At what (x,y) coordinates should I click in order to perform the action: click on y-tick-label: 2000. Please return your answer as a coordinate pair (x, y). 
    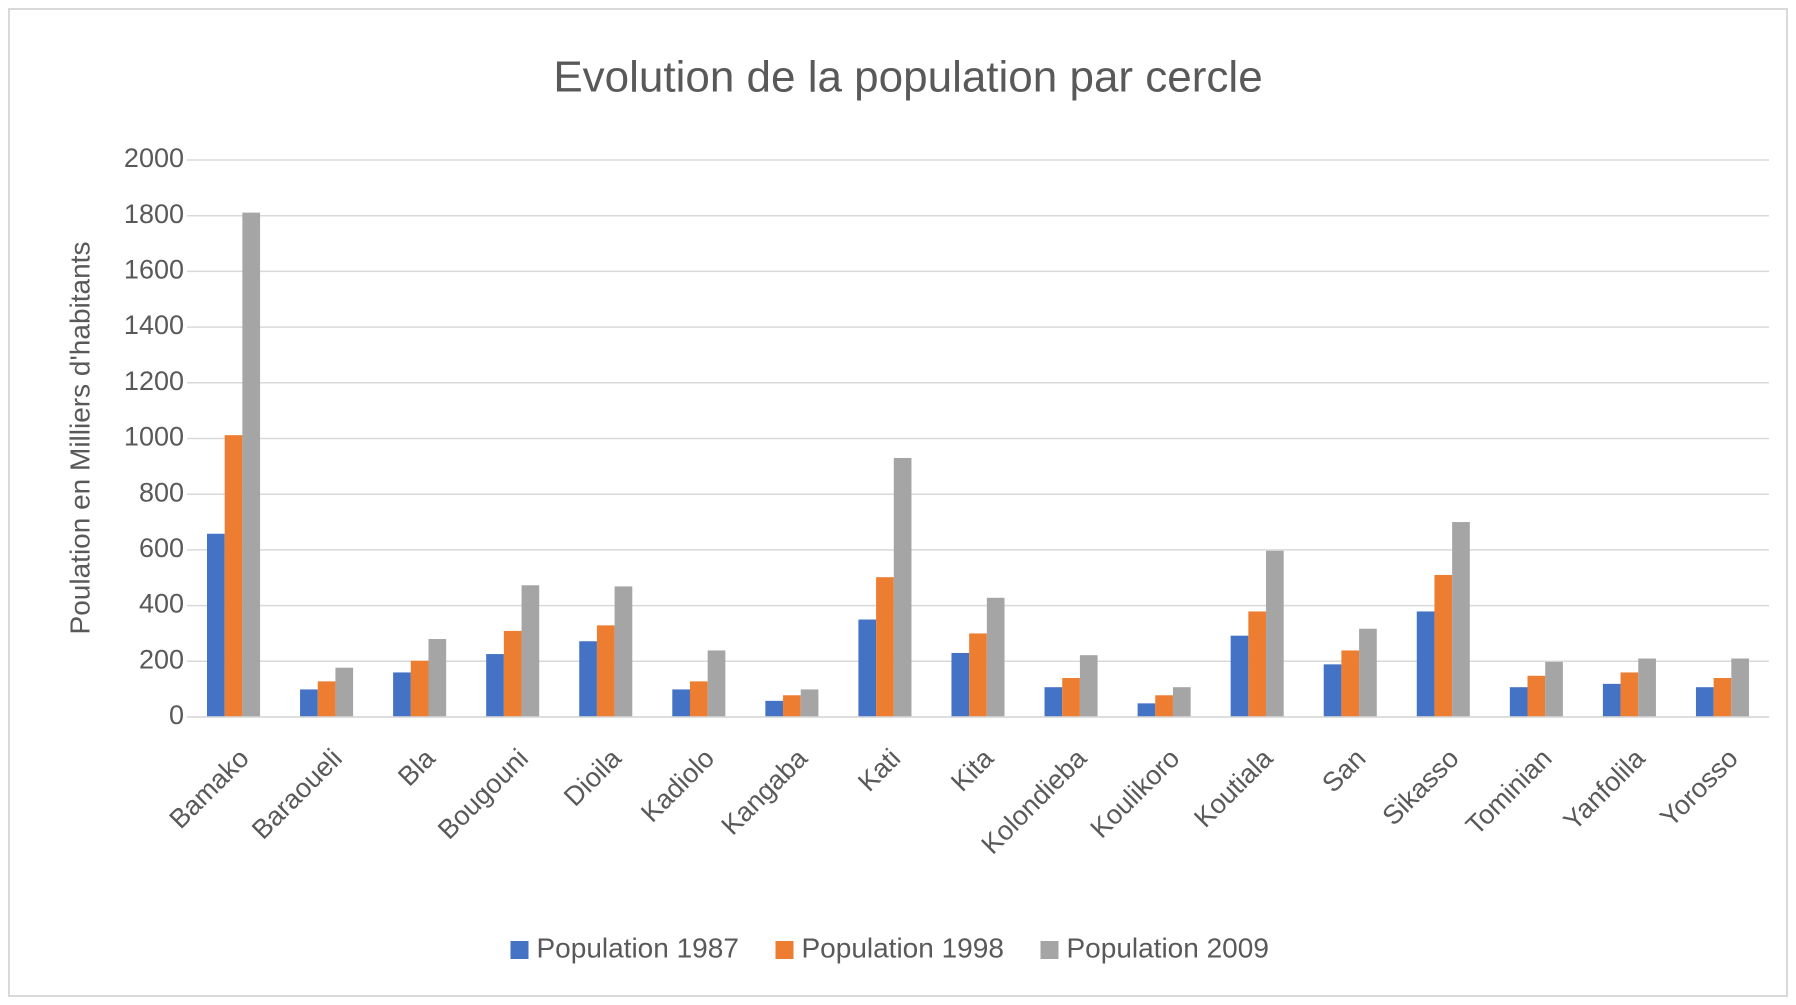
    Looking at the image, I should click on (154, 158).